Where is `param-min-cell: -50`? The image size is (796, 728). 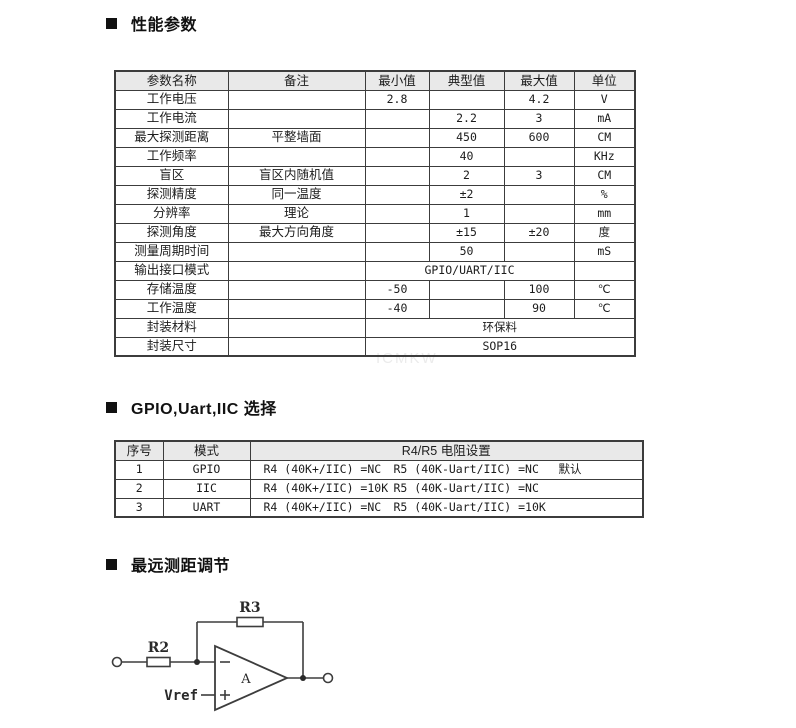
param-min-cell: -50 is located at coordinates (397, 289).